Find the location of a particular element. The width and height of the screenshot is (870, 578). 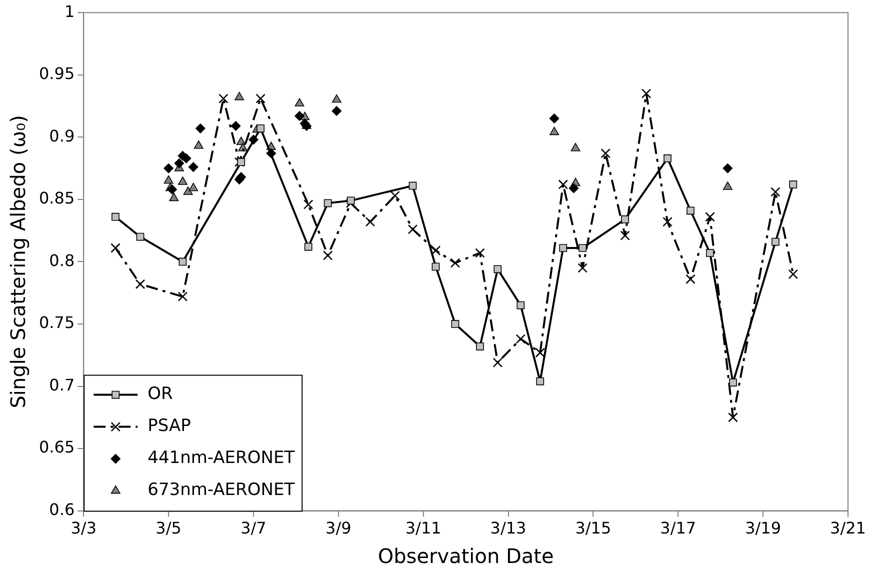

x-tick-label: 3/5 is located at coordinates (169, 528).